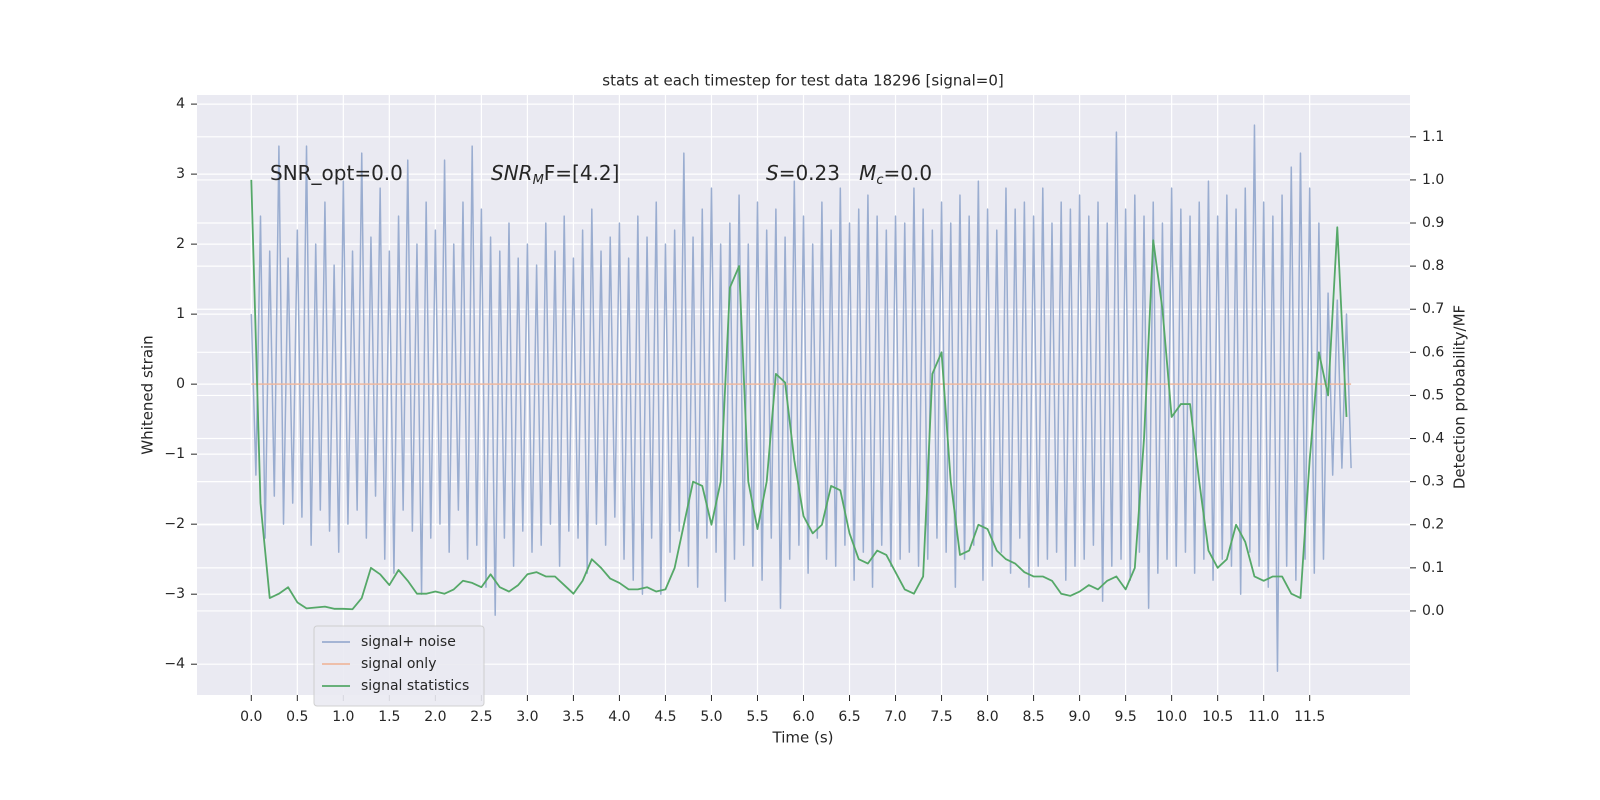 The image size is (1600, 800). I want to click on y2-tick-label: 0.4, so click(1433, 439).